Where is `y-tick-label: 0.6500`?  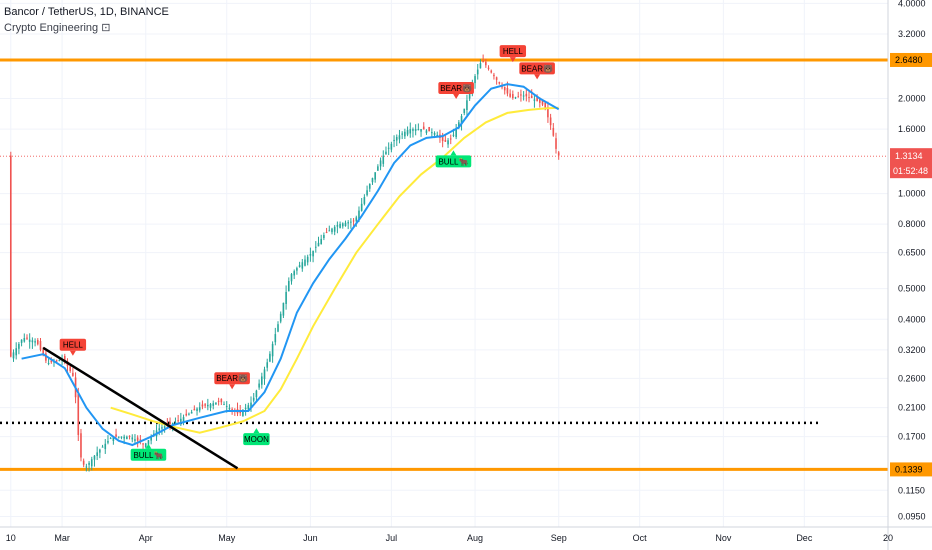
y-tick-label: 0.6500 is located at coordinates (912, 253).